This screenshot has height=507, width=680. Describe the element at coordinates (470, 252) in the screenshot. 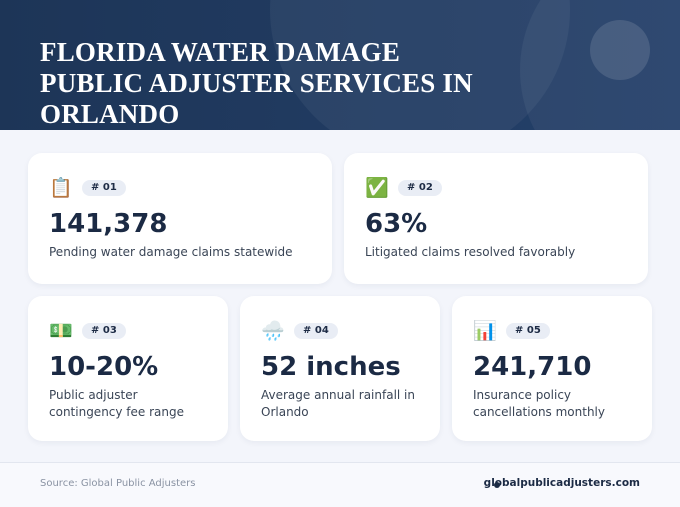

I see `label: Litigated claims resolved favorably` at that location.